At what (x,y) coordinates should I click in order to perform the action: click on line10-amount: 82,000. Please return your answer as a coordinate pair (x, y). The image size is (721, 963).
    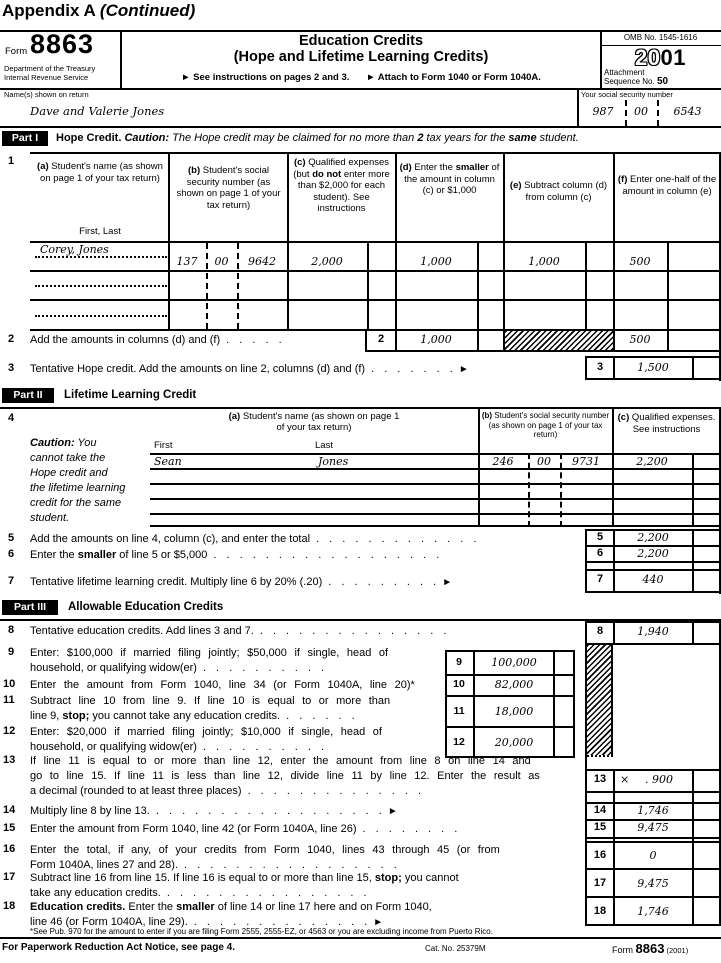
    Looking at the image, I should click on (514, 684).